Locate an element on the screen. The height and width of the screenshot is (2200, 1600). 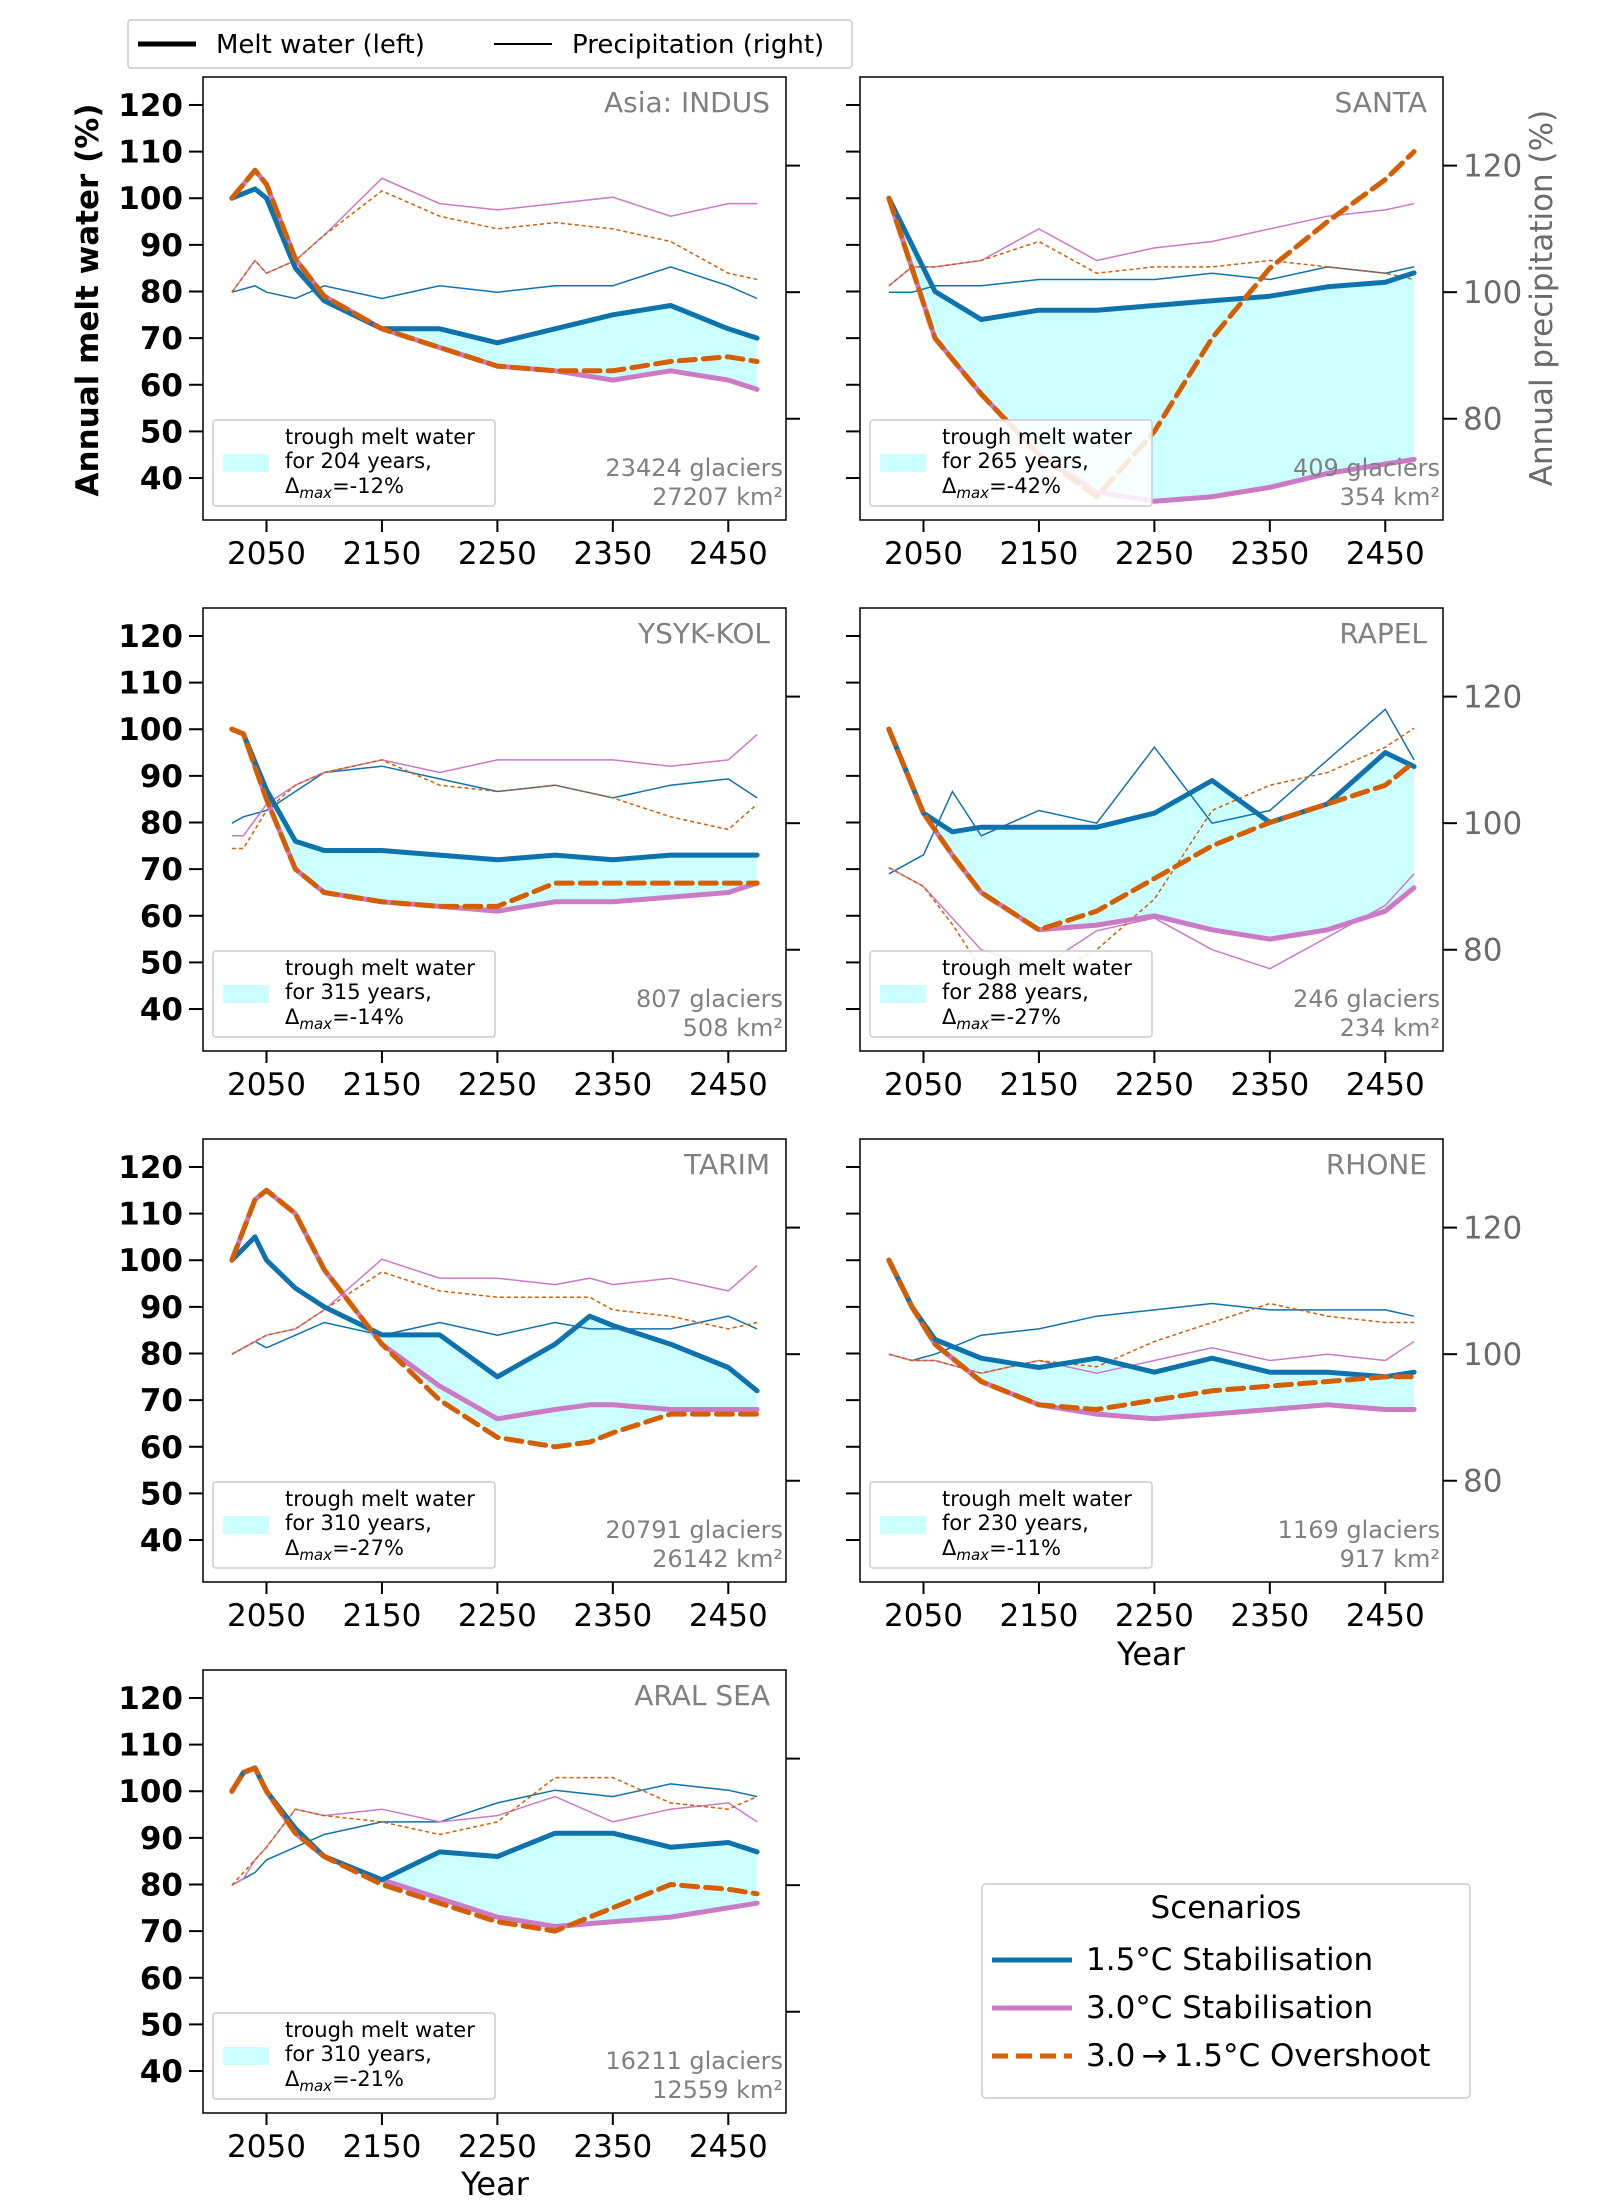
panel-title: TARIM is located at coordinates (726, 1164).